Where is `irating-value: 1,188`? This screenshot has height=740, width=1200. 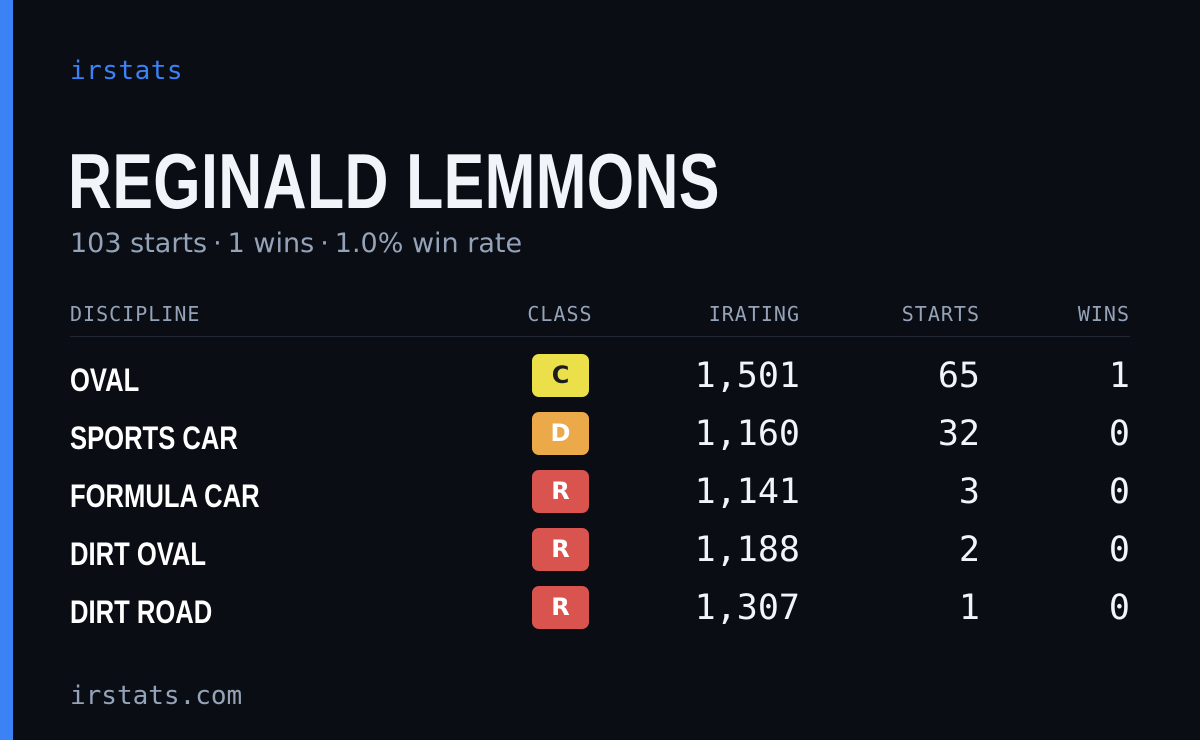 irating-value: 1,188 is located at coordinates (747, 550).